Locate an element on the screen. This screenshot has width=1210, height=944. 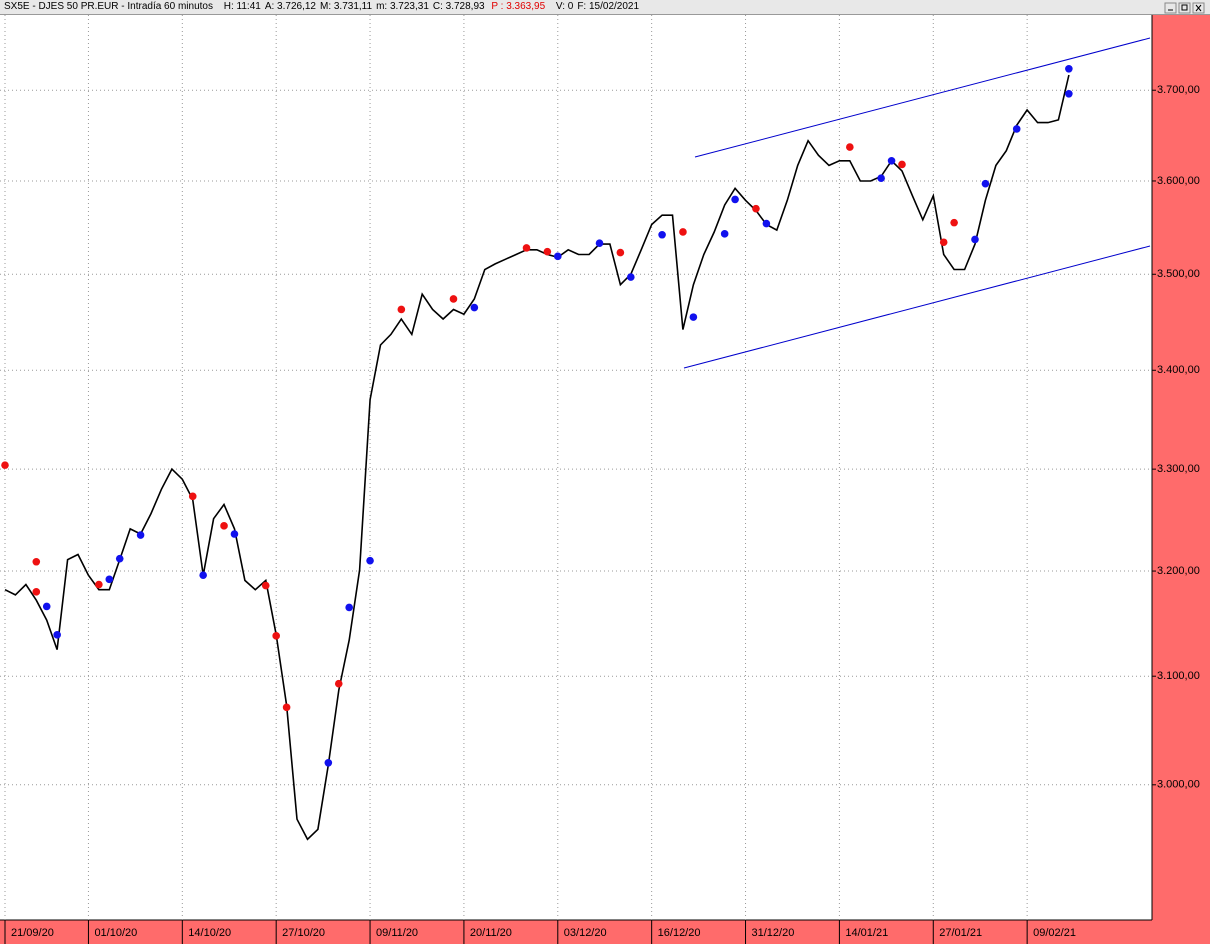
x-tick-label: 09/02/21 is located at coordinates (1054, 933).